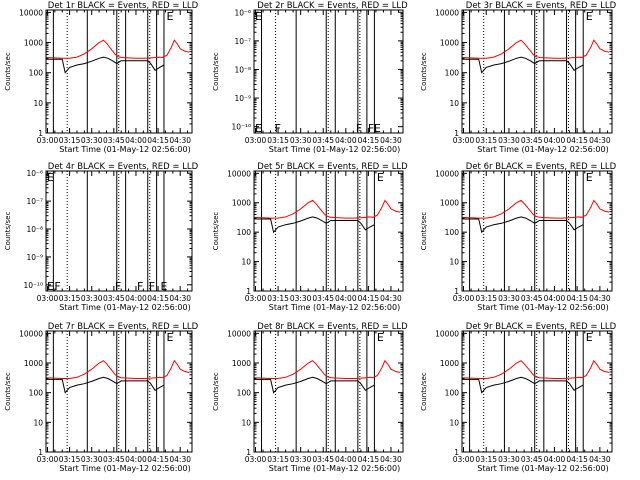 This screenshot has height=480, width=640. What do you see at coordinates (541, 327) in the screenshot?
I see `chart-title: Det 9r BLACK = Events, RED = LLD` at bounding box center [541, 327].